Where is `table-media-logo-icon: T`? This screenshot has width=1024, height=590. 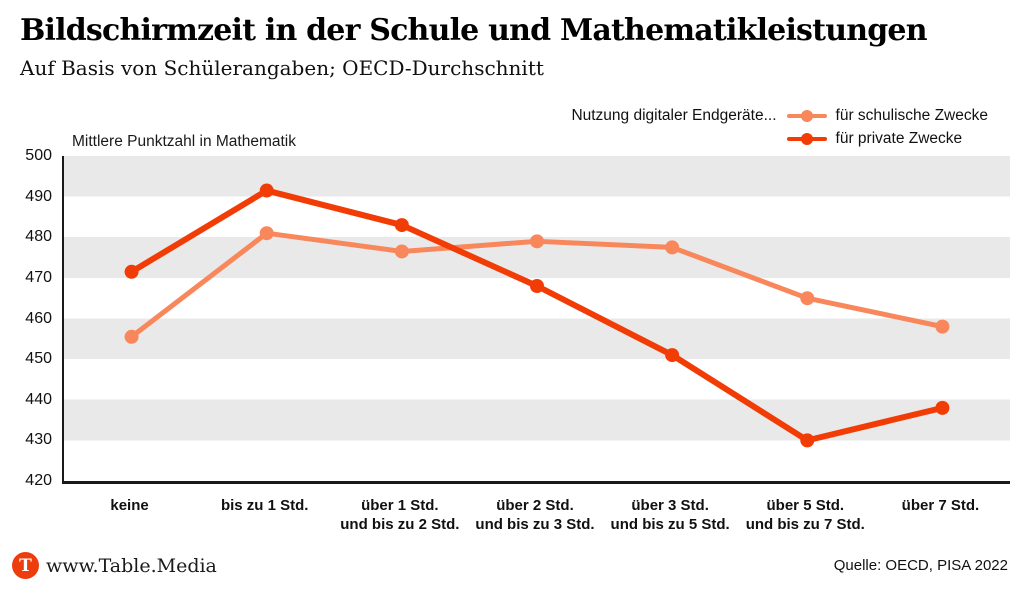
table-media-logo-icon: T is located at coordinates (25, 565).